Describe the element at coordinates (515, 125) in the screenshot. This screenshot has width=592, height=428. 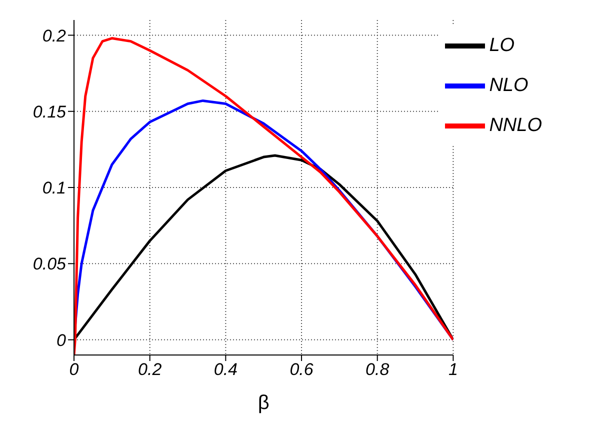
I see `legend-label: NNLO` at that location.